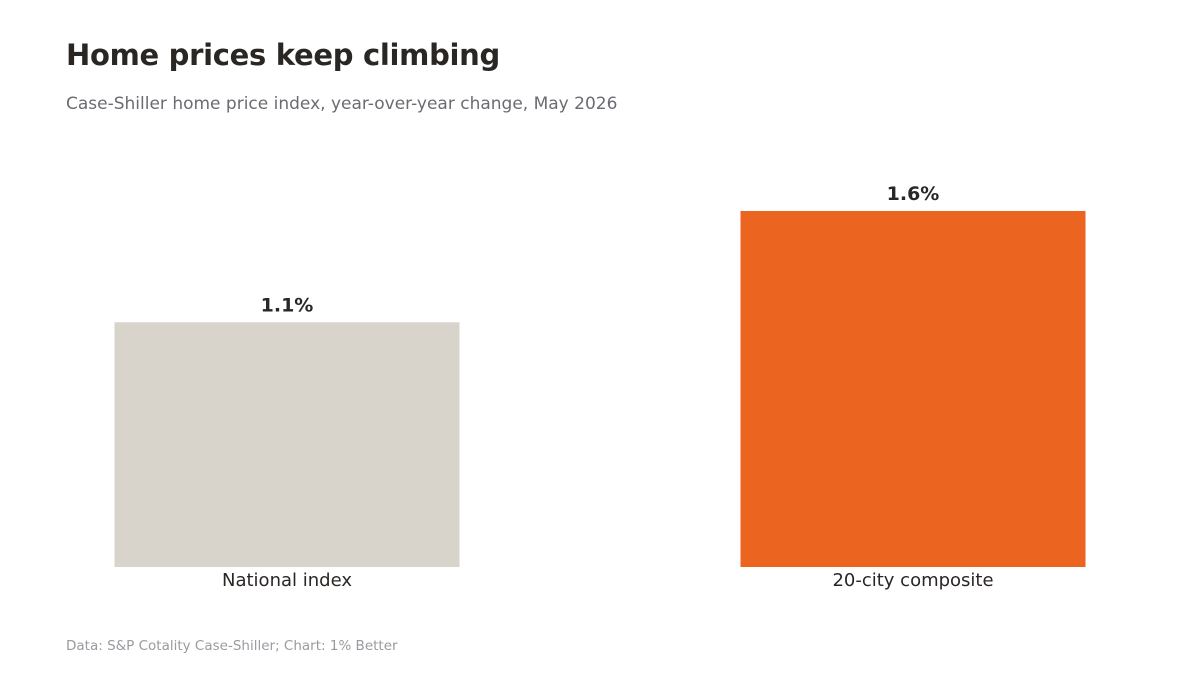 Image resolution: width=1200 pixels, height=675 pixels. What do you see at coordinates (287, 580) in the screenshot?
I see `category-label-national-index: National index` at bounding box center [287, 580].